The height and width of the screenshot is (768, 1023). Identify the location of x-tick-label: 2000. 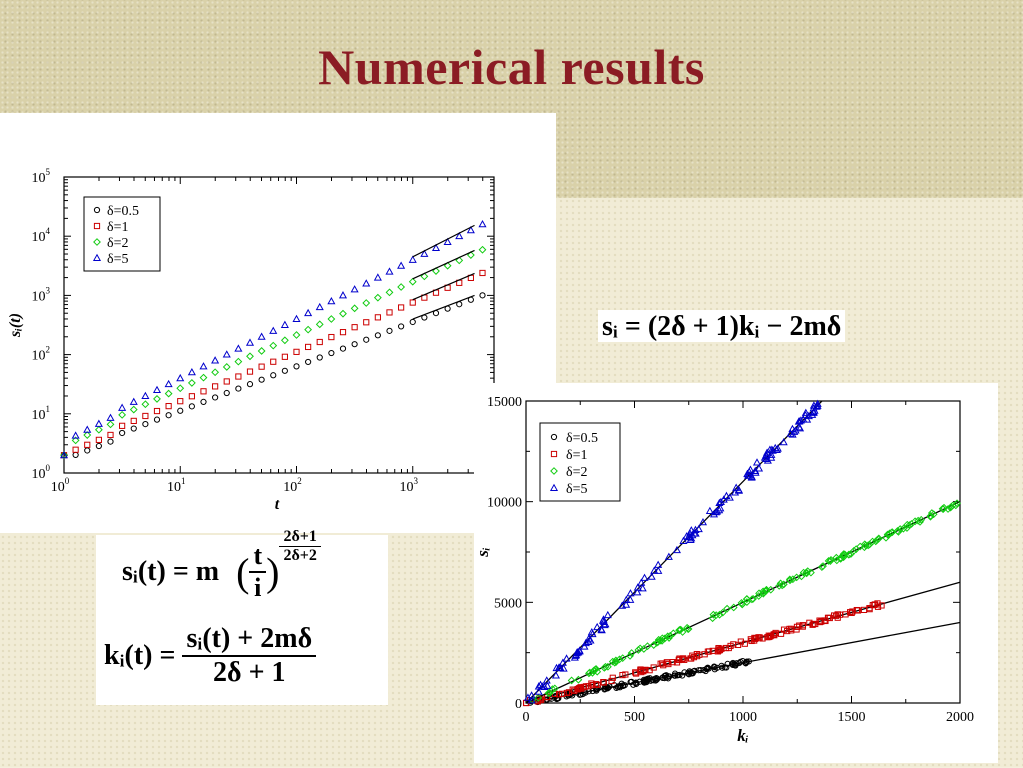
(960, 717).